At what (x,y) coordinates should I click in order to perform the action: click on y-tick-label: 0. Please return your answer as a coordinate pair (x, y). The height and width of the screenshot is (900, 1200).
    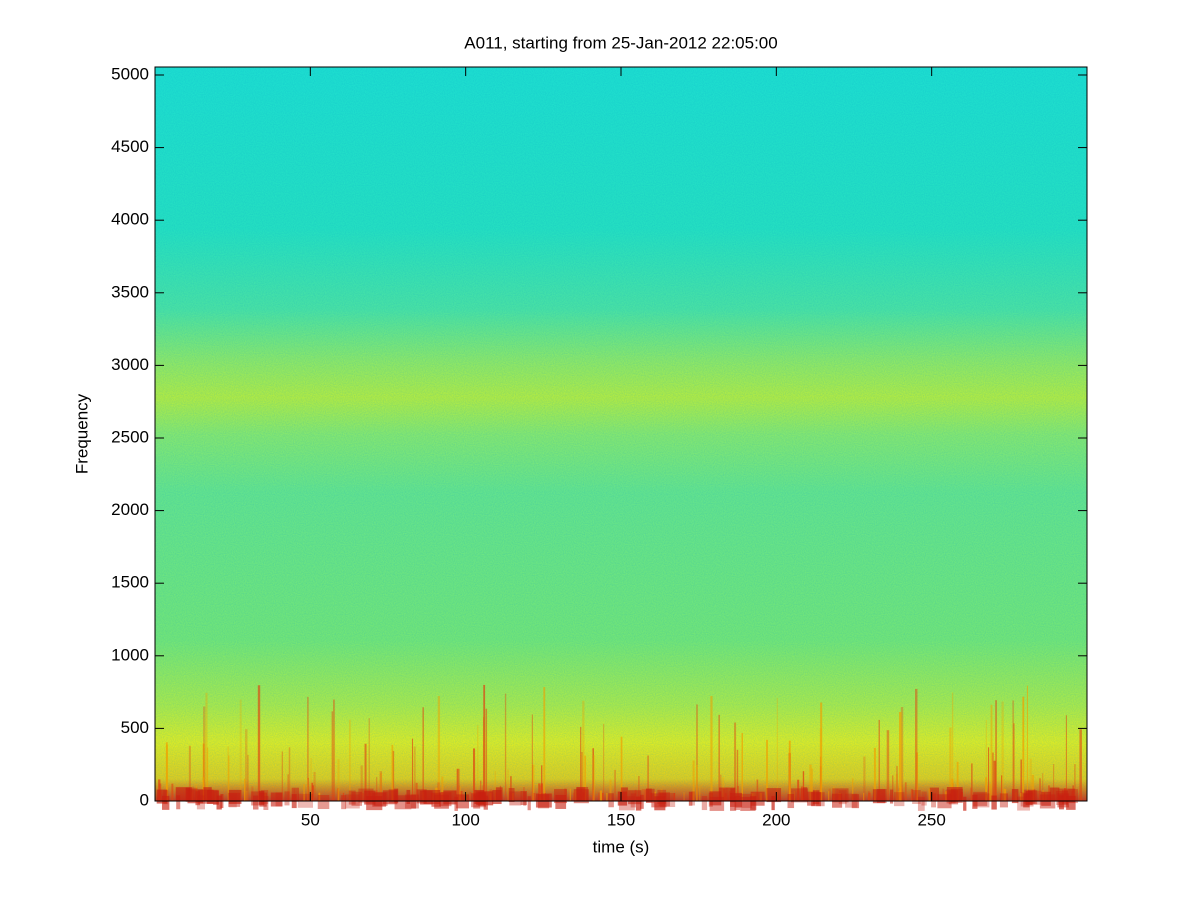
    Looking at the image, I should click on (144, 799).